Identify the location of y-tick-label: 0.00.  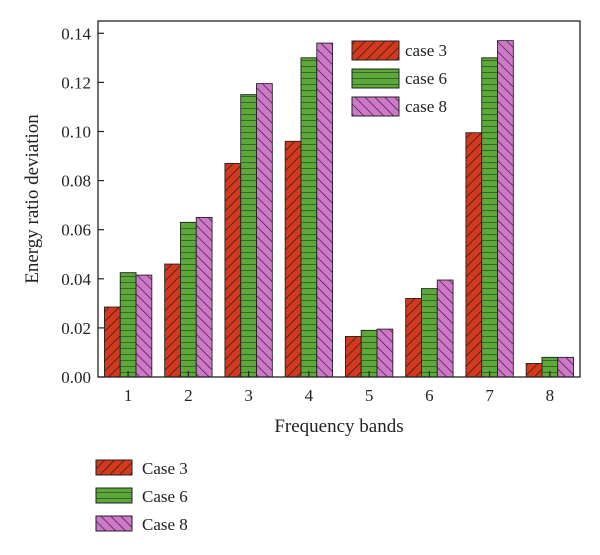
(76, 377).